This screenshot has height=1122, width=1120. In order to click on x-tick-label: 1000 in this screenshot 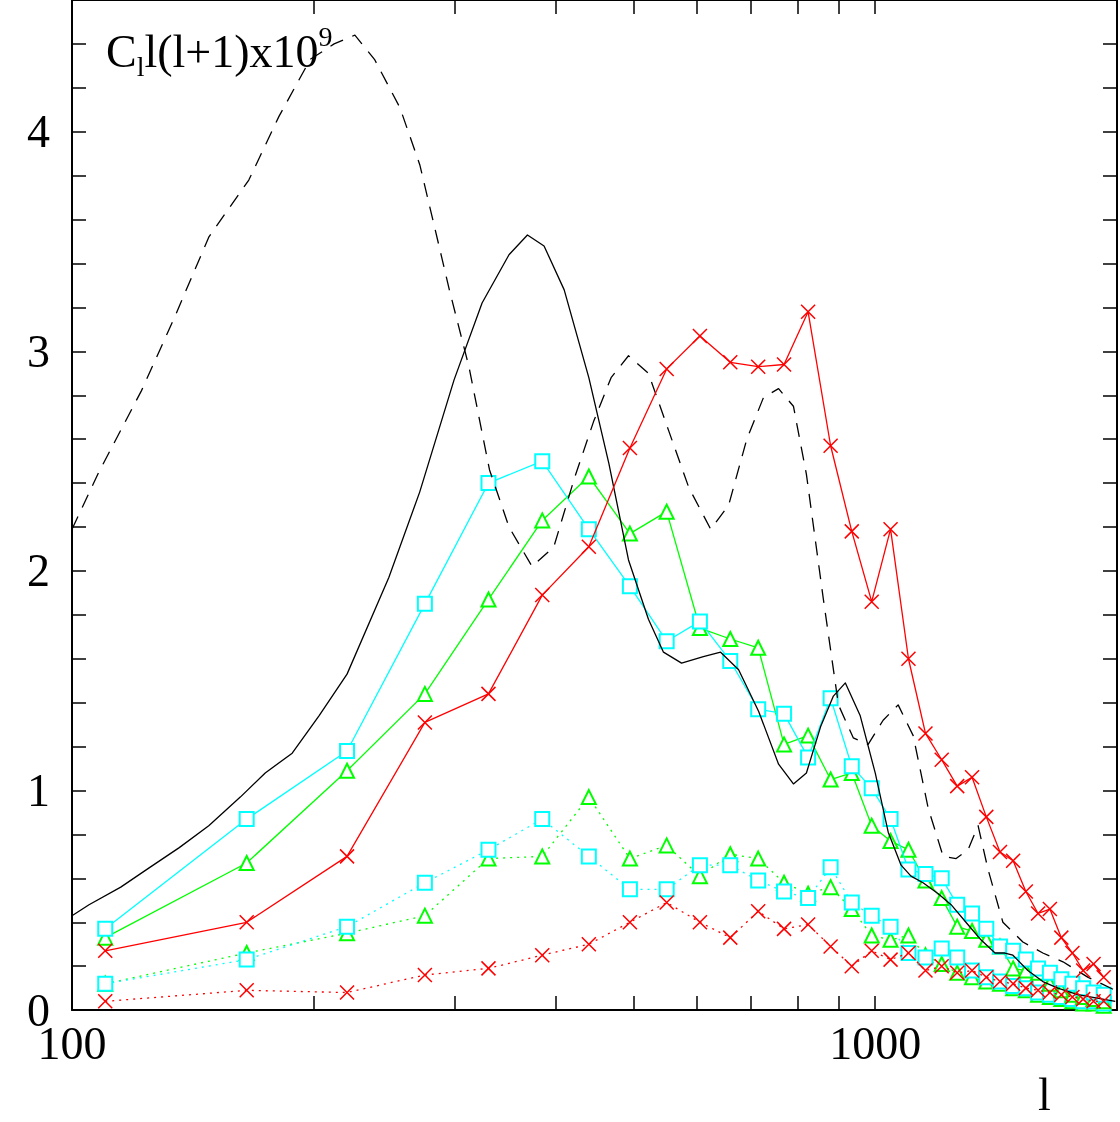, I will do `click(875, 1043)`.